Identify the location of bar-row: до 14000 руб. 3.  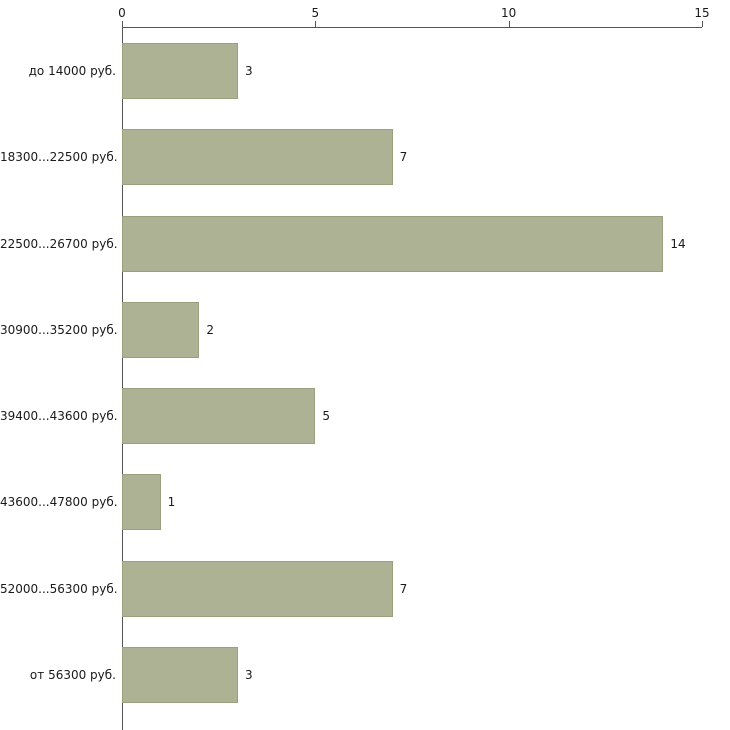
(365, 71).